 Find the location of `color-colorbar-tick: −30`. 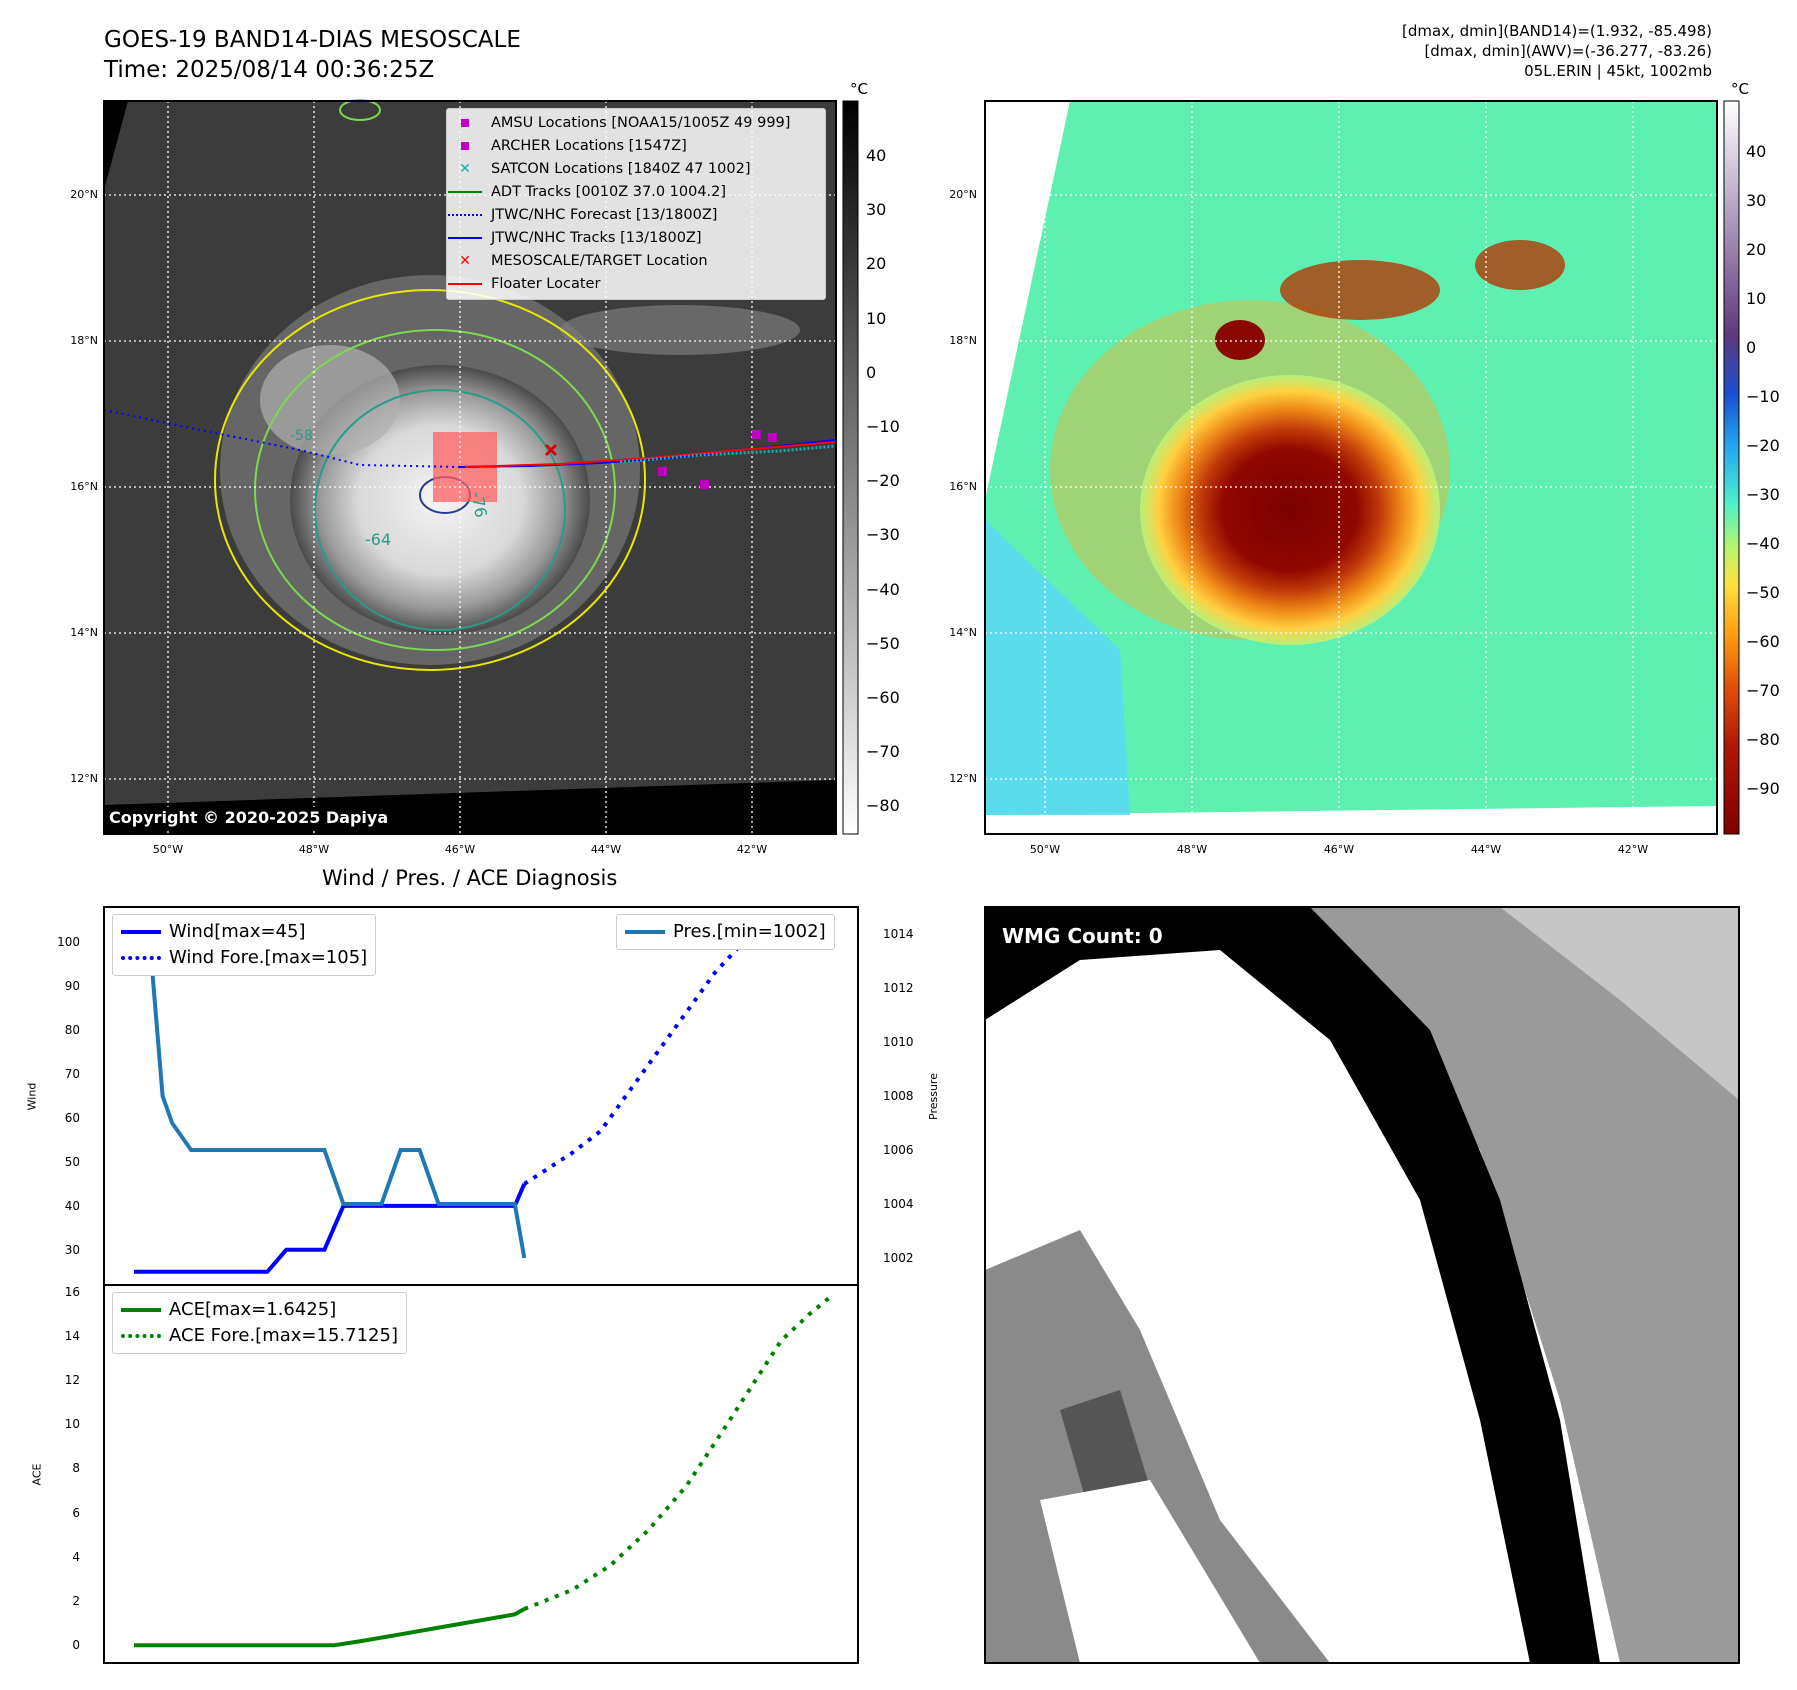

color-colorbar-tick: −30 is located at coordinates (1763, 494).